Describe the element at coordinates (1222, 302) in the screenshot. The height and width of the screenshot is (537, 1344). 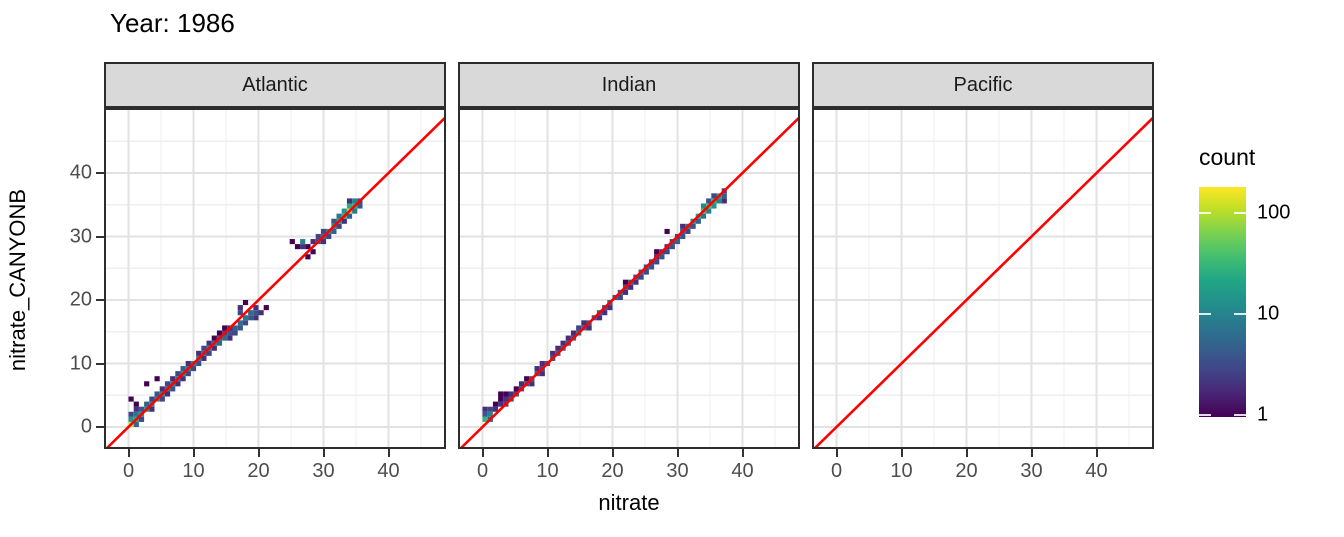
I see `legend-colorbar` at that location.